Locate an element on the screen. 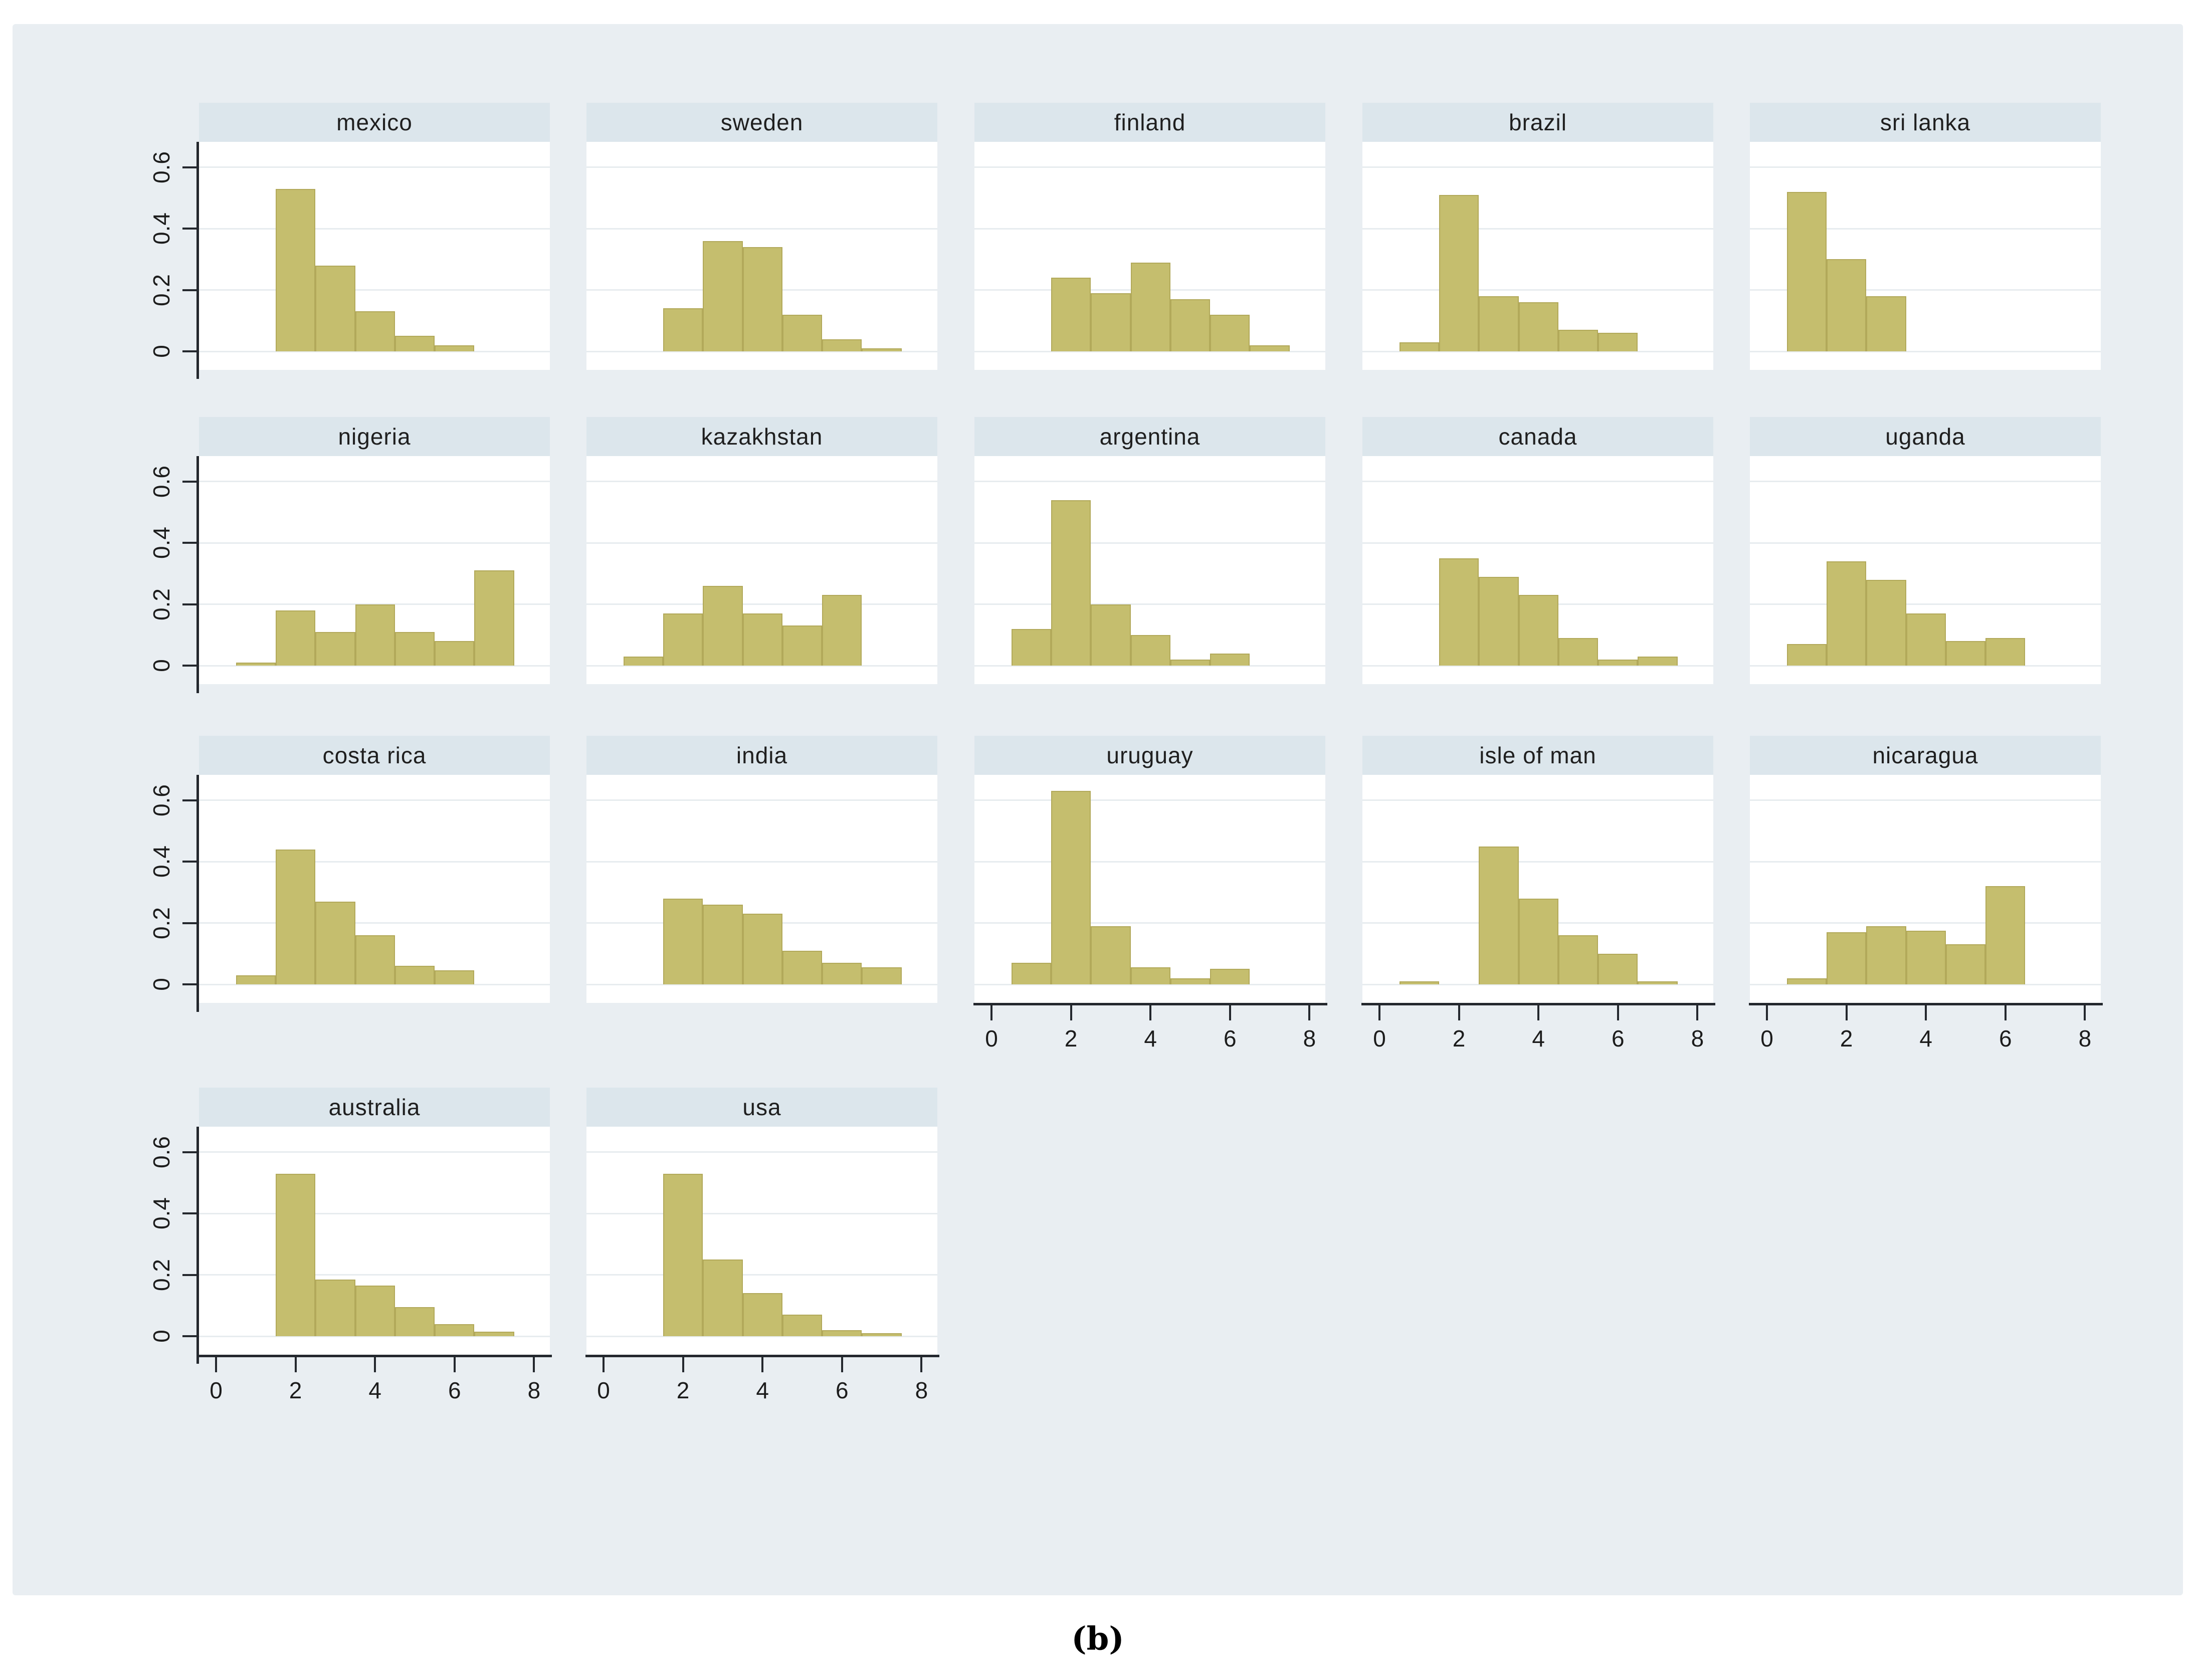 This screenshot has width=2196, height=1680. panel-header: mexico is located at coordinates (374, 122).